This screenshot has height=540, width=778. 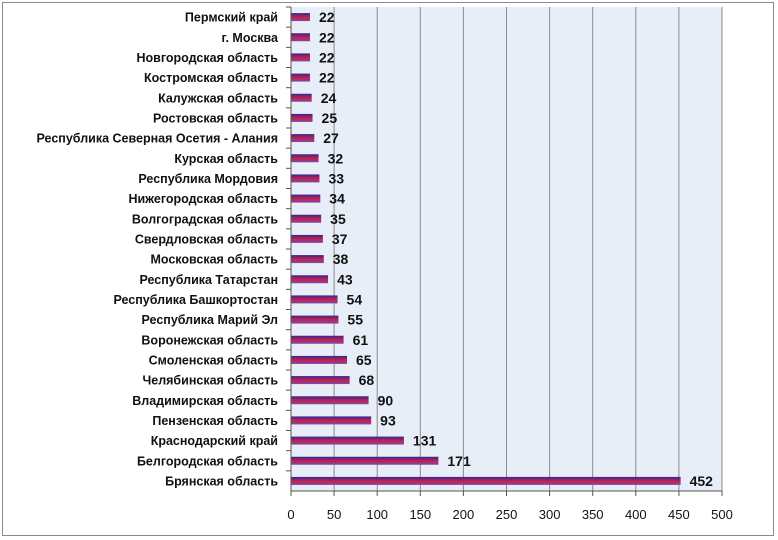 I want to click on x-tick-label: 50, so click(x=334, y=514).